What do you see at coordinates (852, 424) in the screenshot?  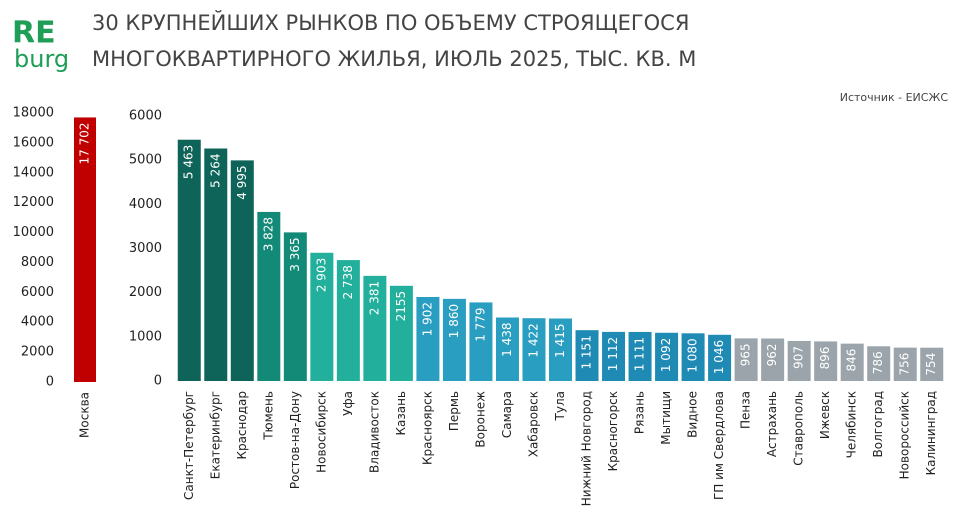 I see `x-tick-label: Челябинск` at bounding box center [852, 424].